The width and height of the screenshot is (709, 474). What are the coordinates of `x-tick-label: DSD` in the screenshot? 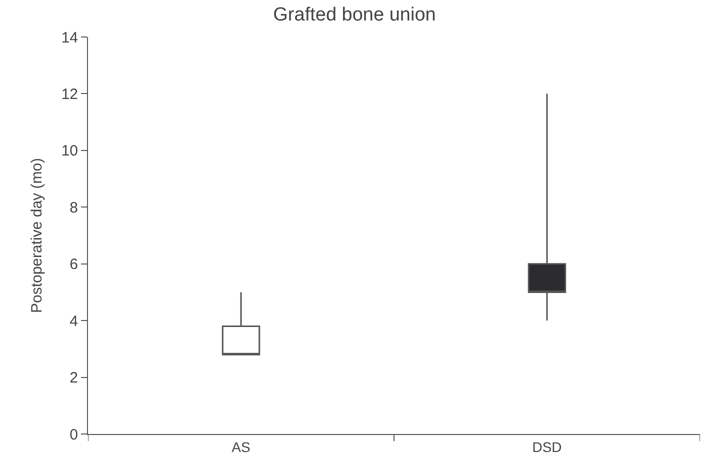 It's located at (547, 446).